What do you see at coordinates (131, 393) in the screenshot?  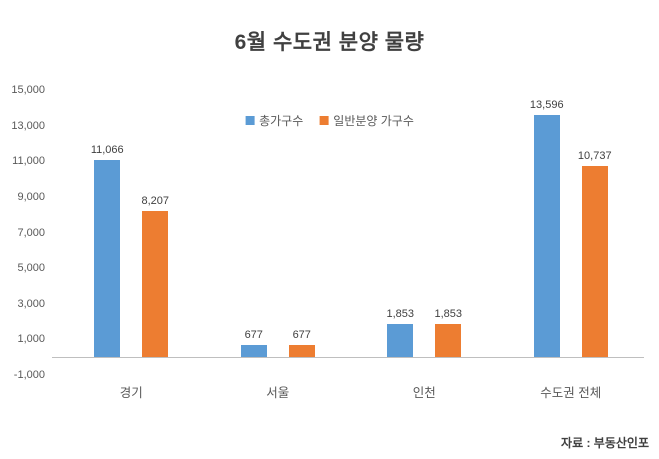 I see `x-category-label: 경기` at bounding box center [131, 393].